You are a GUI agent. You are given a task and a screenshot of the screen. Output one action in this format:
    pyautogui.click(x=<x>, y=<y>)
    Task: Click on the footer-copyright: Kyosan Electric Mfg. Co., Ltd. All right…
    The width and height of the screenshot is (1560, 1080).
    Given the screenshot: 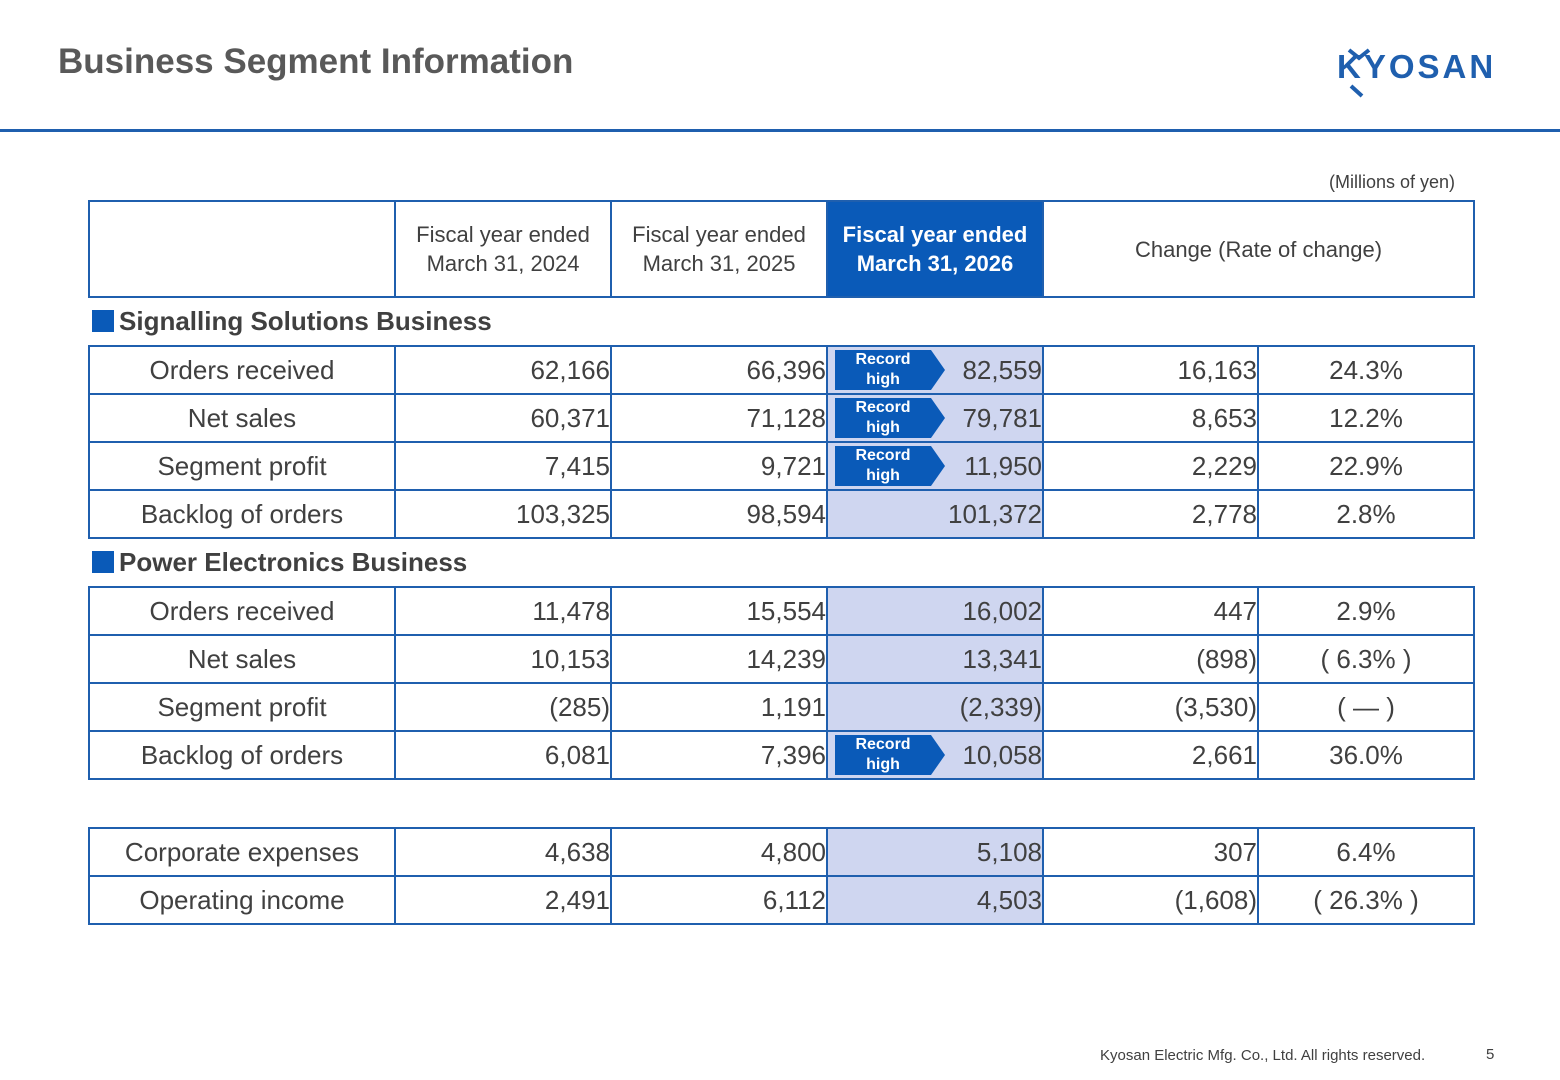 What is the action you would take?
    pyautogui.click(x=1263, y=1055)
    